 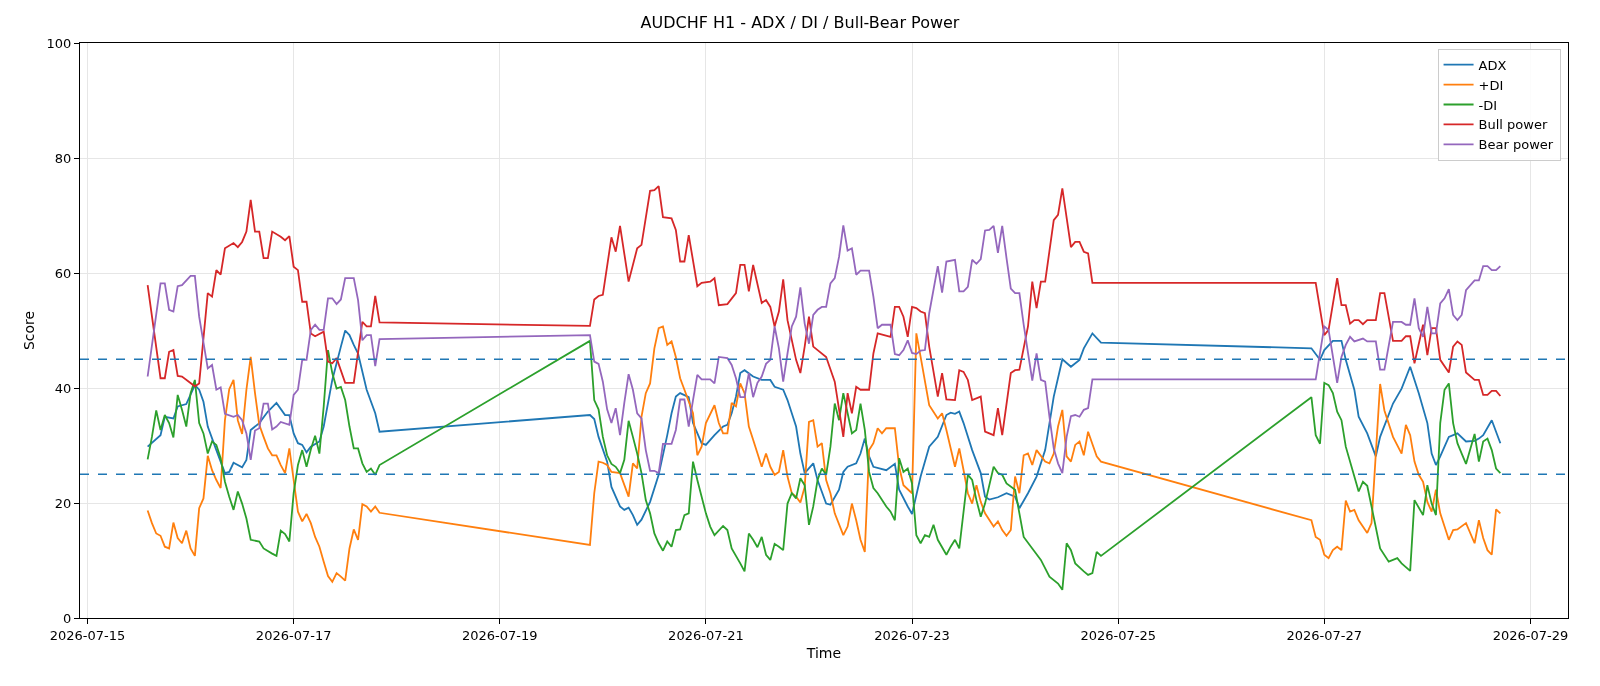 I want to click on x-tick-label: 2026-07-21, so click(x=706, y=635).